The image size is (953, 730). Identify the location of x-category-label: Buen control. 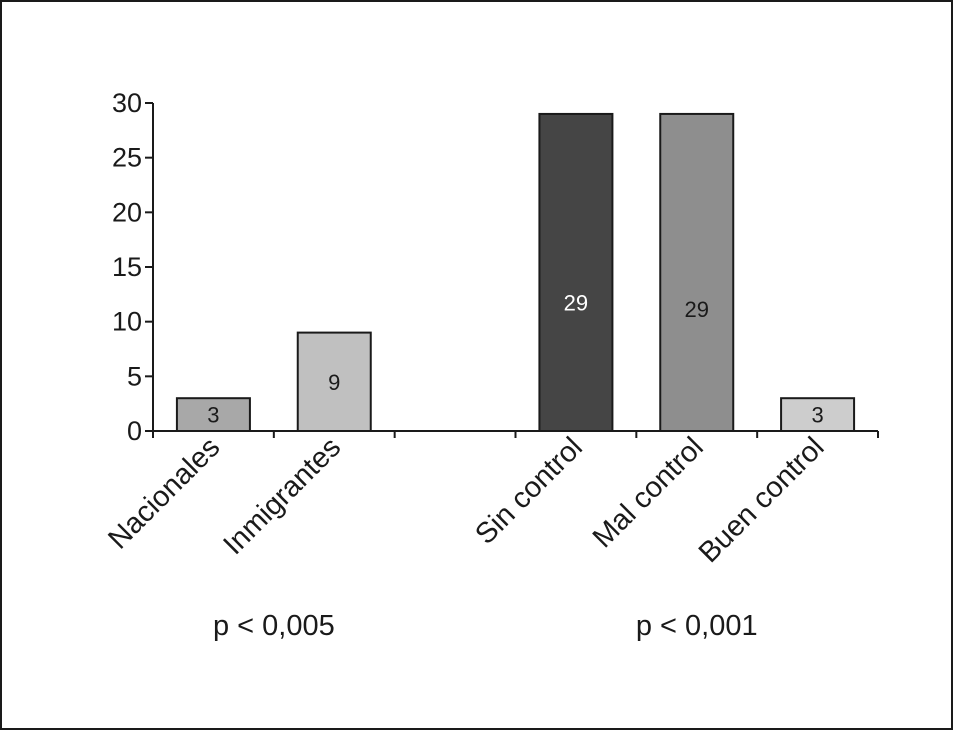
(762, 500).